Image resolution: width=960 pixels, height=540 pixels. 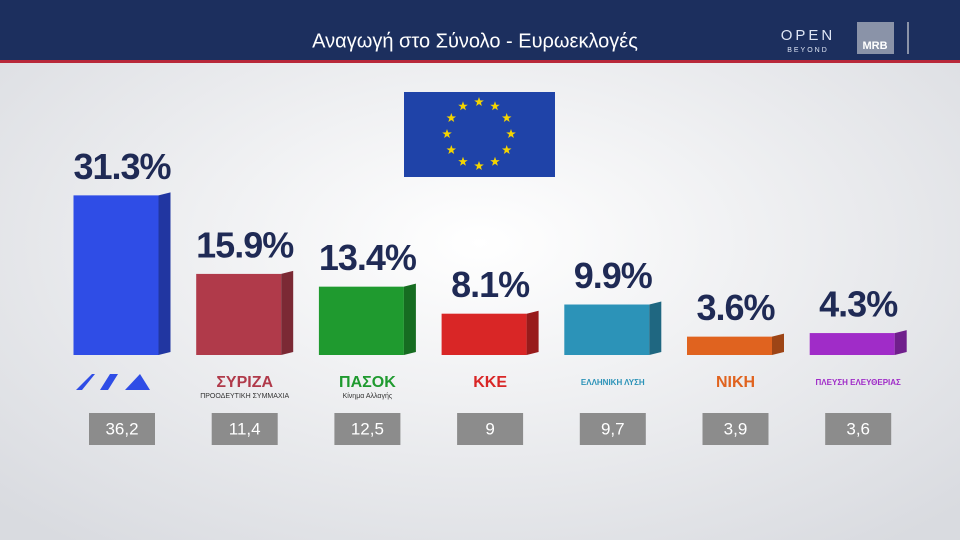 I want to click on previous-label: 3,6, so click(x=858, y=428).